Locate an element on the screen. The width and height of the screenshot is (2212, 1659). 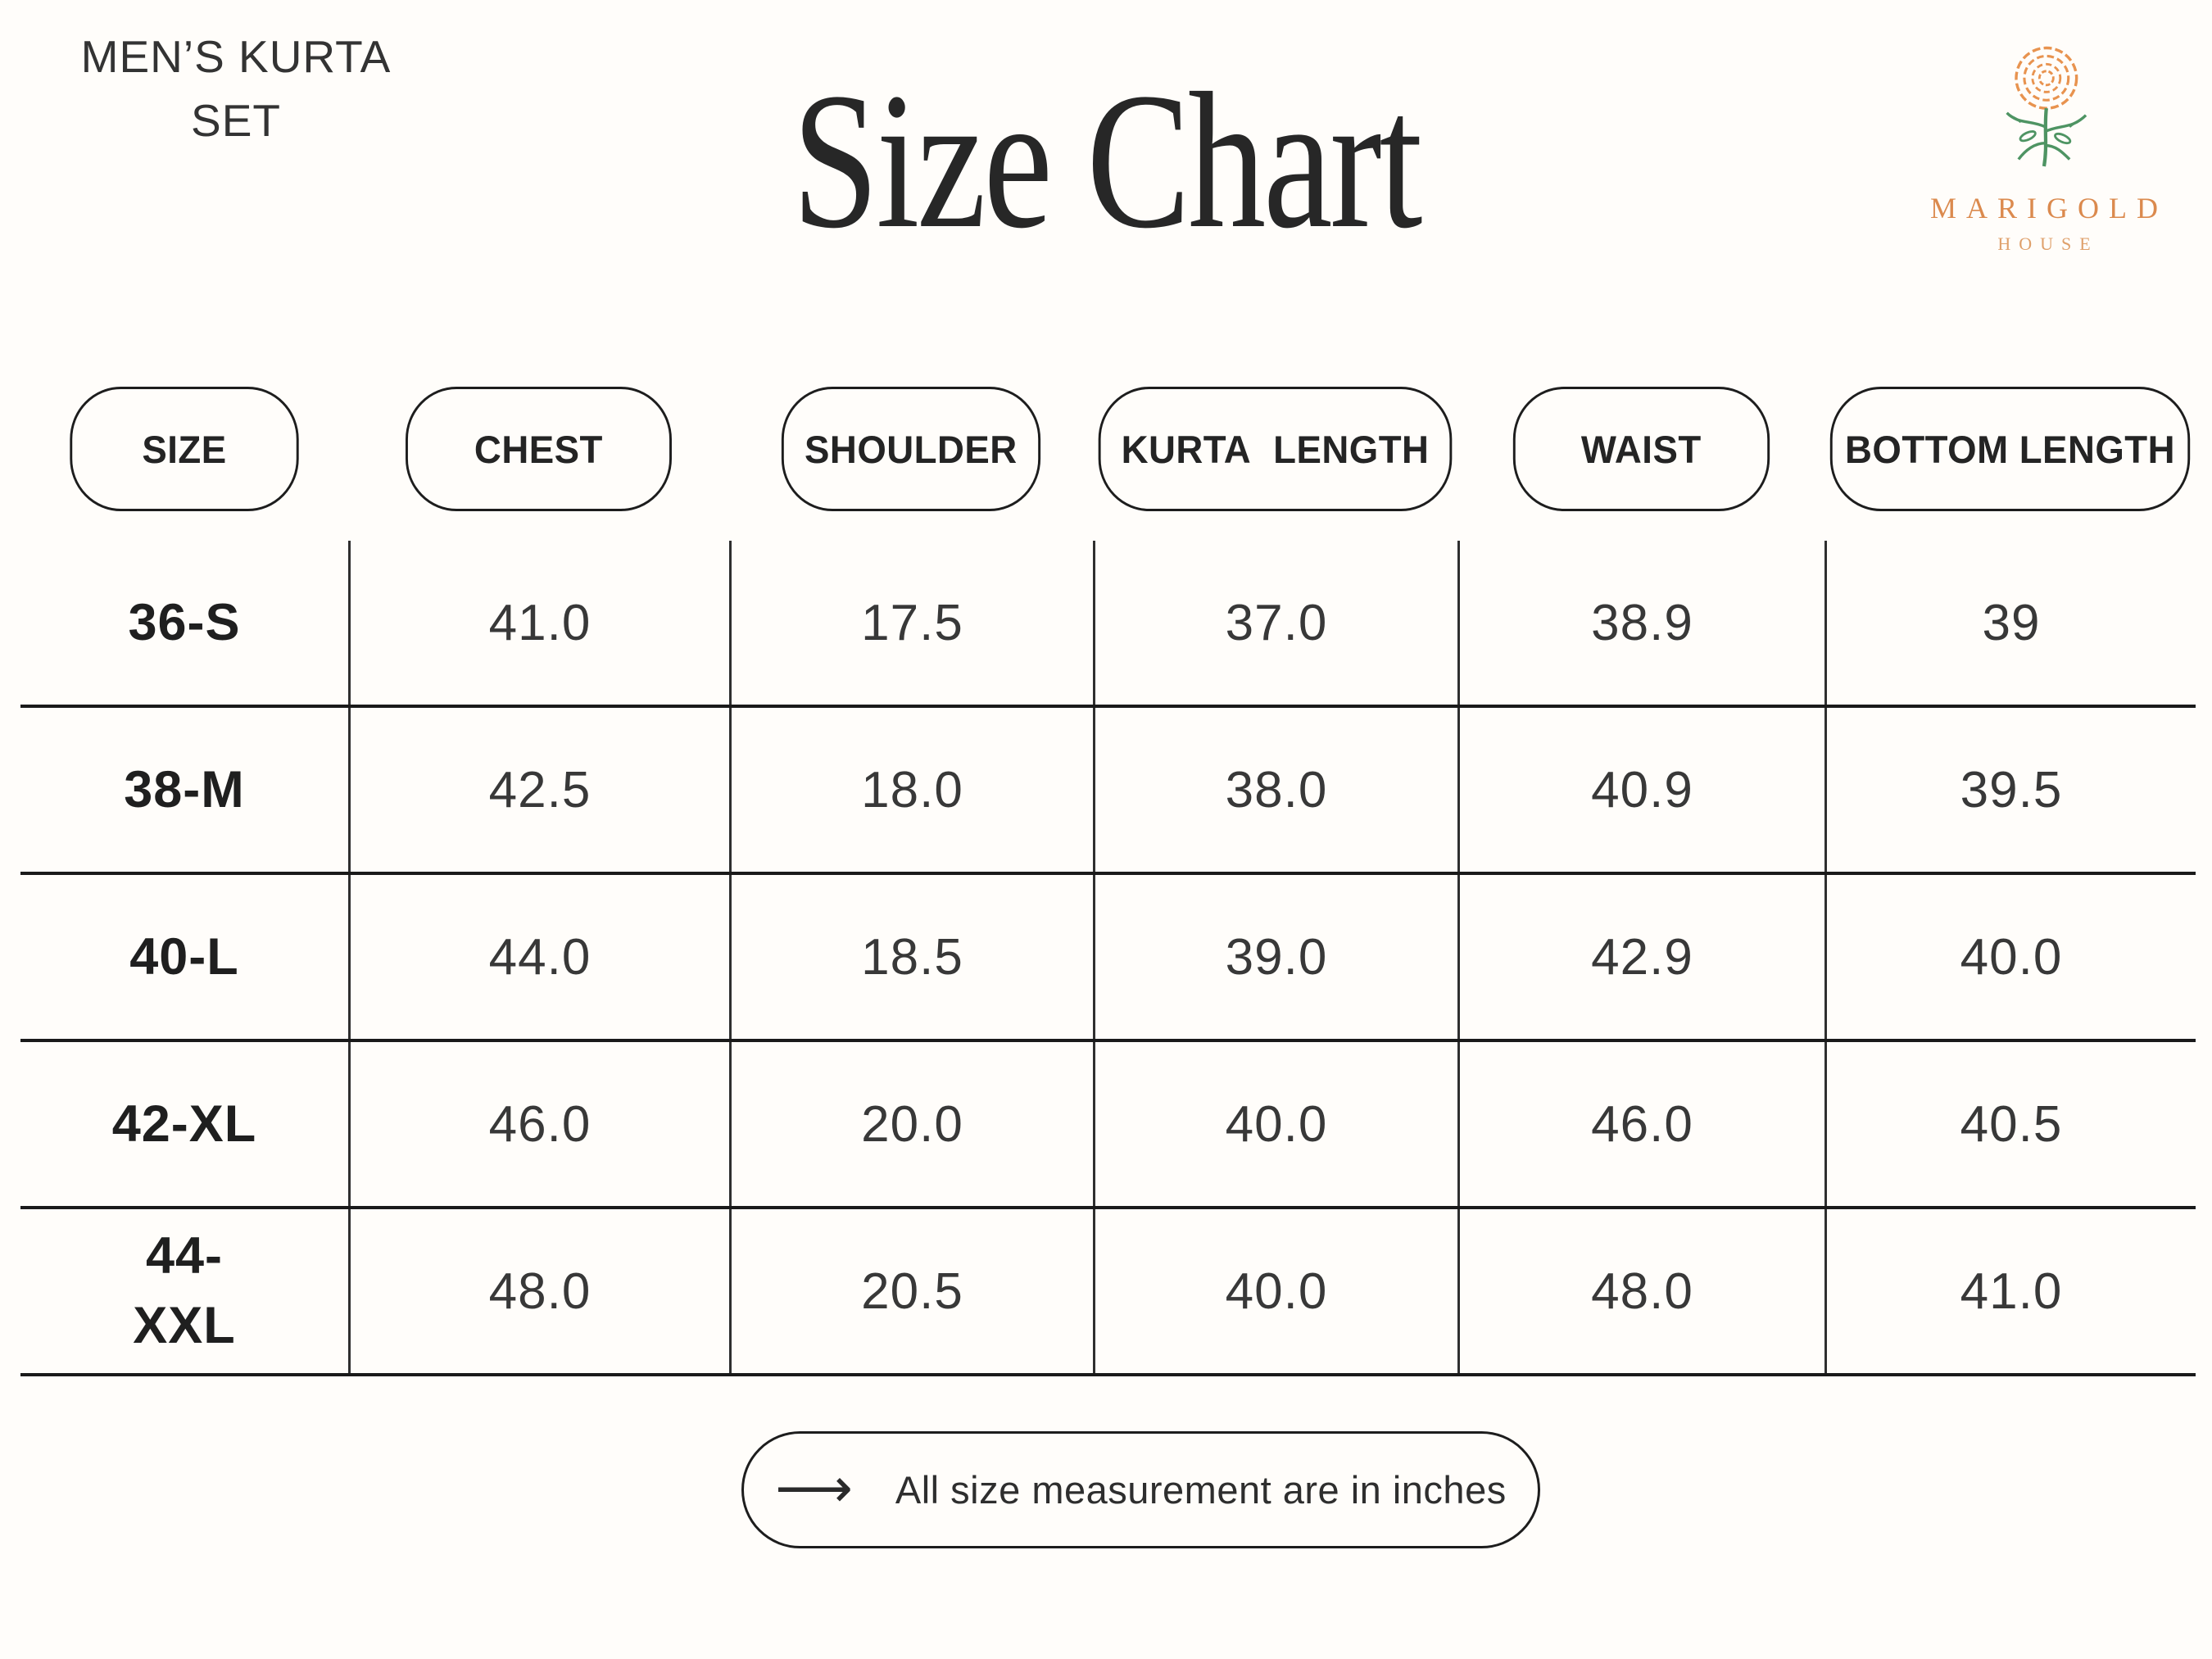
chest-cell: 42.5 is located at coordinates (538, 790).